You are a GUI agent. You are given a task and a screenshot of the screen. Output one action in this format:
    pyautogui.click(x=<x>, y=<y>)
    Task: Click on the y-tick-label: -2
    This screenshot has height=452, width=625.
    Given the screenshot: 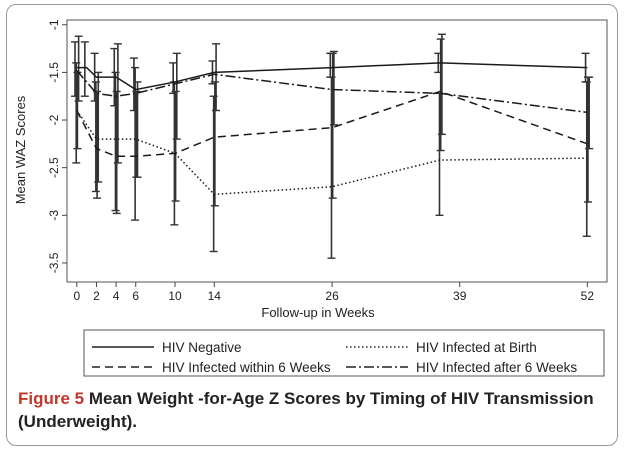 What is the action you would take?
    pyautogui.click(x=54, y=119)
    